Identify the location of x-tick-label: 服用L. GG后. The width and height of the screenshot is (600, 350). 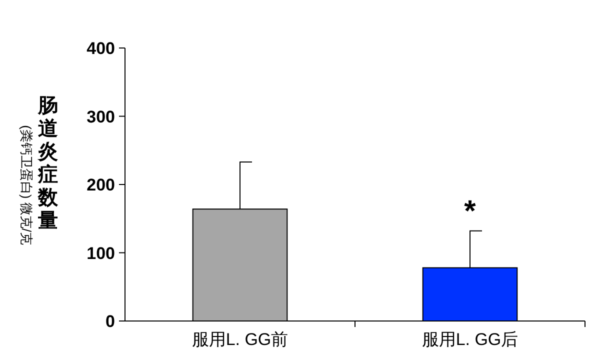
(470, 339).